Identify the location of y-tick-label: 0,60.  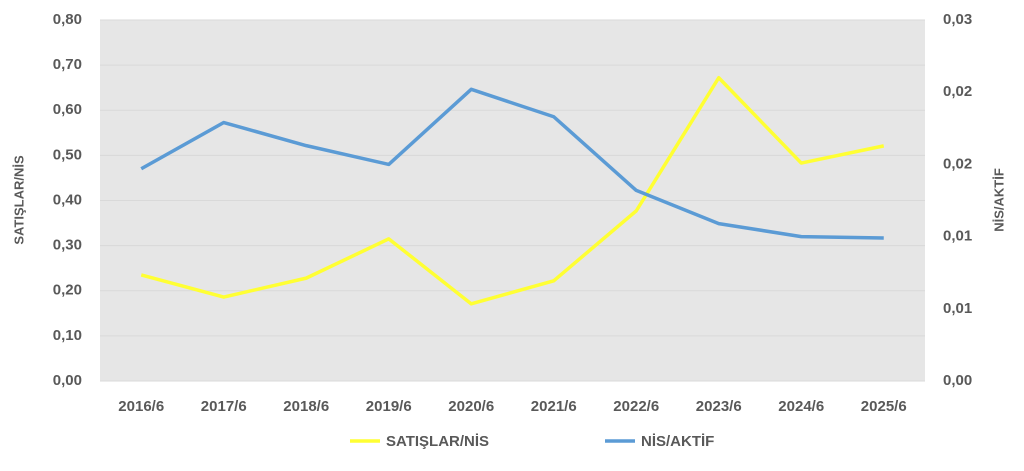
(67, 109).